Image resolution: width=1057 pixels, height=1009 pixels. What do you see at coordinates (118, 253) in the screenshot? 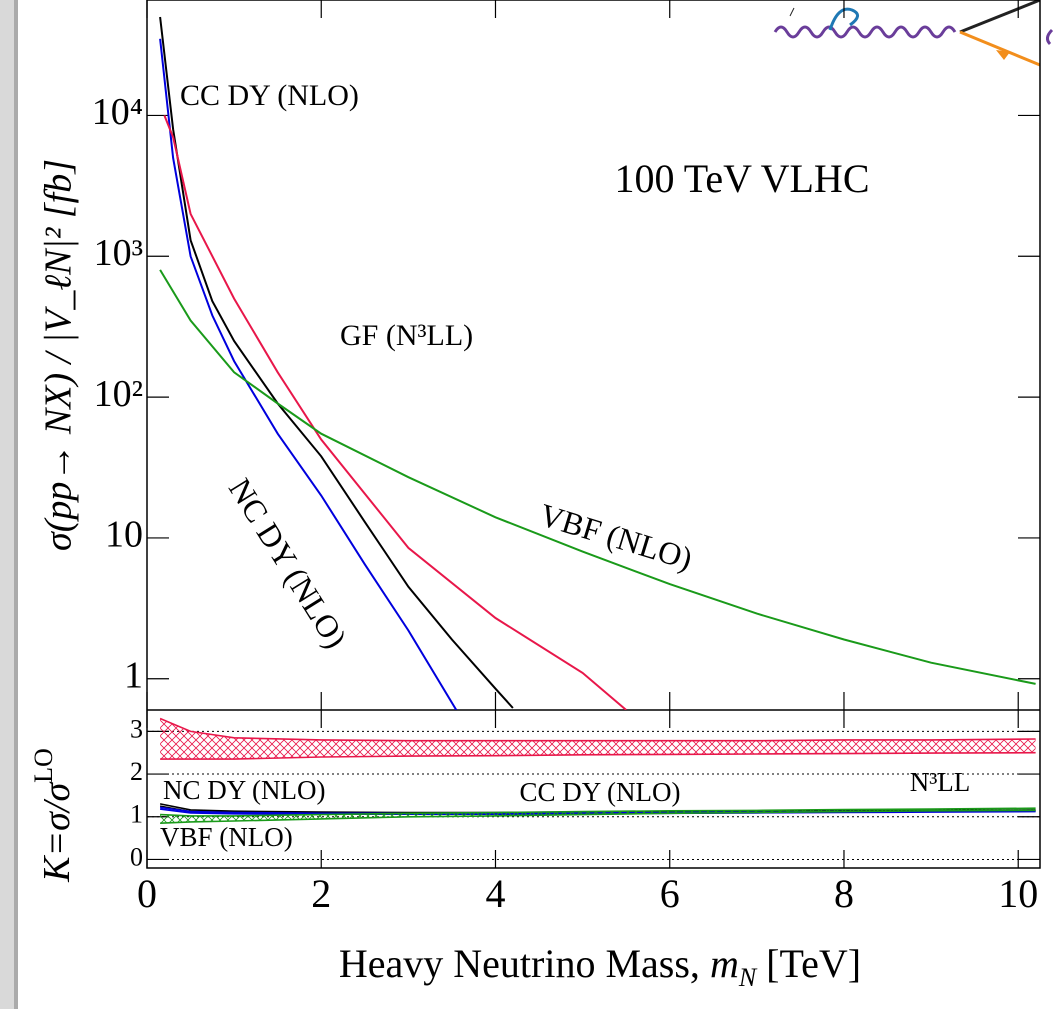
I see `y-tick-label: 10³` at bounding box center [118, 253].